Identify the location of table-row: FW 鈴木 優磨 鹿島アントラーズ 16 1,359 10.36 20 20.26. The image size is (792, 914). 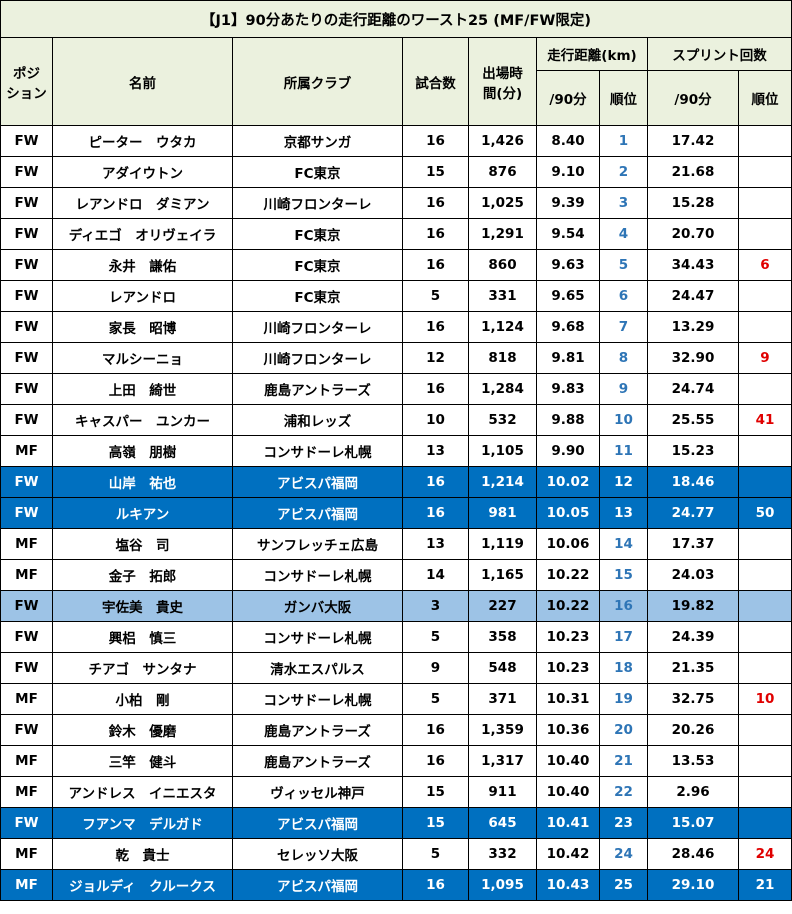
(396, 730).